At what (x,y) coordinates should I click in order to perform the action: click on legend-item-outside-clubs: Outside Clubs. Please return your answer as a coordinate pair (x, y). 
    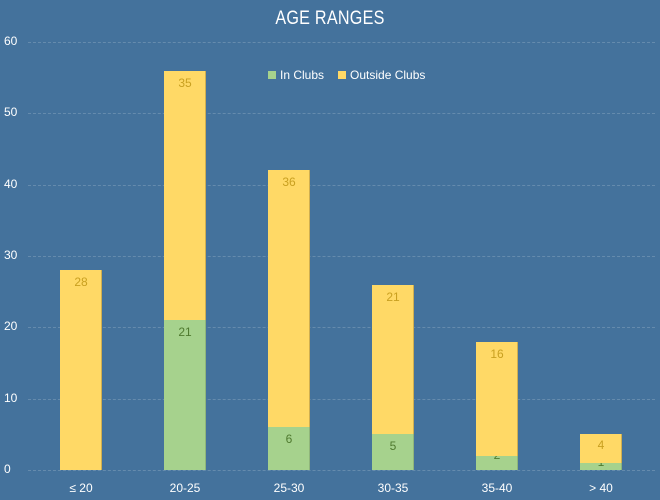
    Looking at the image, I should click on (381, 75).